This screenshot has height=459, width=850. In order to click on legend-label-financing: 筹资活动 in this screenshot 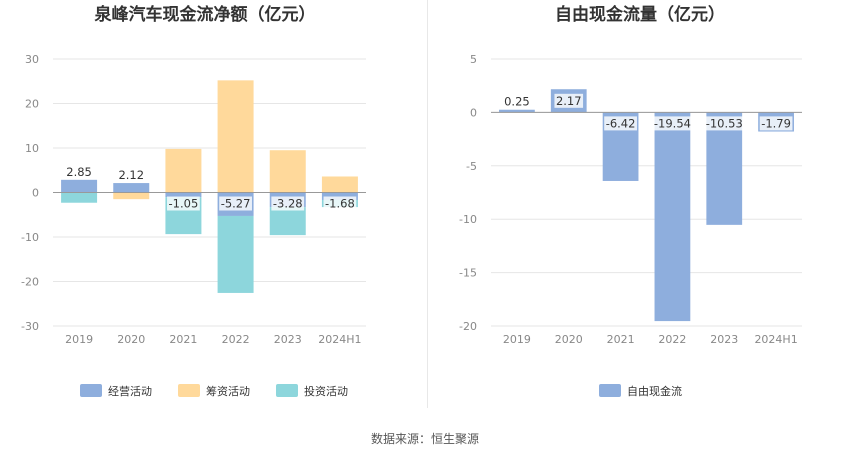, I will do `click(228, 391)`.